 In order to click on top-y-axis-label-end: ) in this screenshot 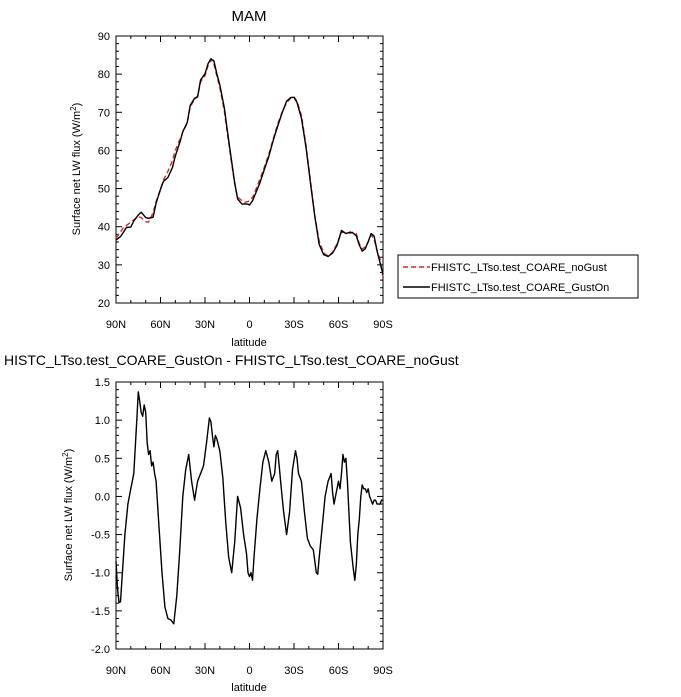, I will do `click(77, 105)`.